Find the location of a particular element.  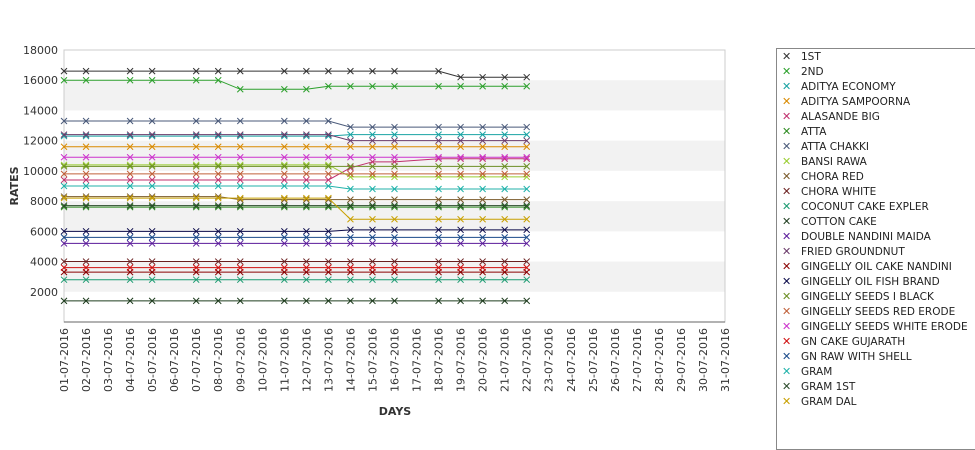

x-tick-label: 12-07-2016 is located at coordinates (306, 360).